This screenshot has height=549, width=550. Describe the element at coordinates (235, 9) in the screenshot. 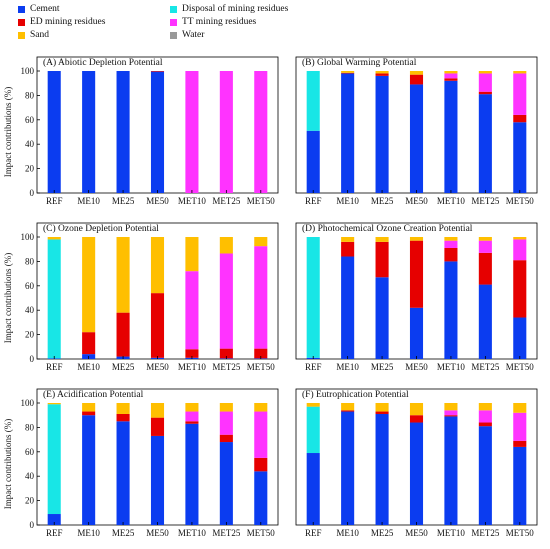

I see `legend-label-disposal: Disposal of mining residues` at that location.